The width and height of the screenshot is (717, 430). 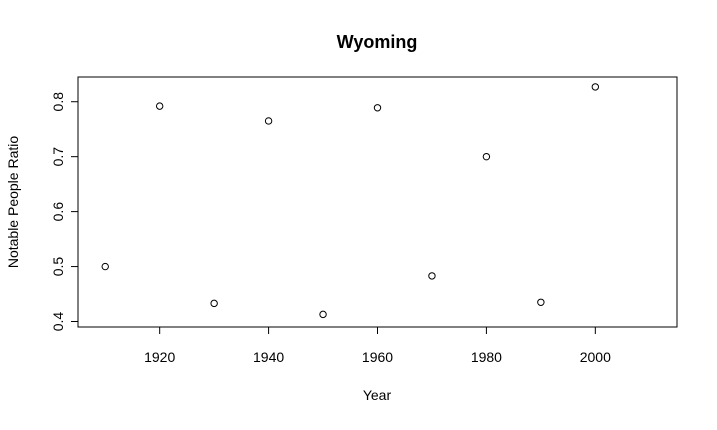 What do you see at coordinates (595, 357) in the screenshot?
I see `x-tick-label: 2000` at bounding box center [595, 357].